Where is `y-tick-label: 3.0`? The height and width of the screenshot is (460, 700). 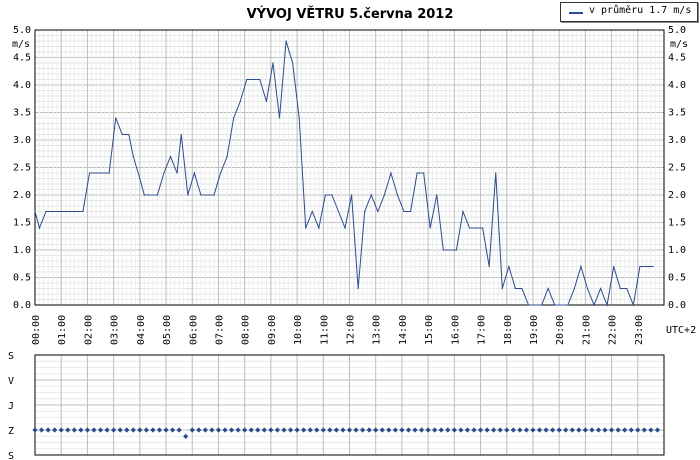
y-tick-label: 3.0 is located at coordinates (22, 140).